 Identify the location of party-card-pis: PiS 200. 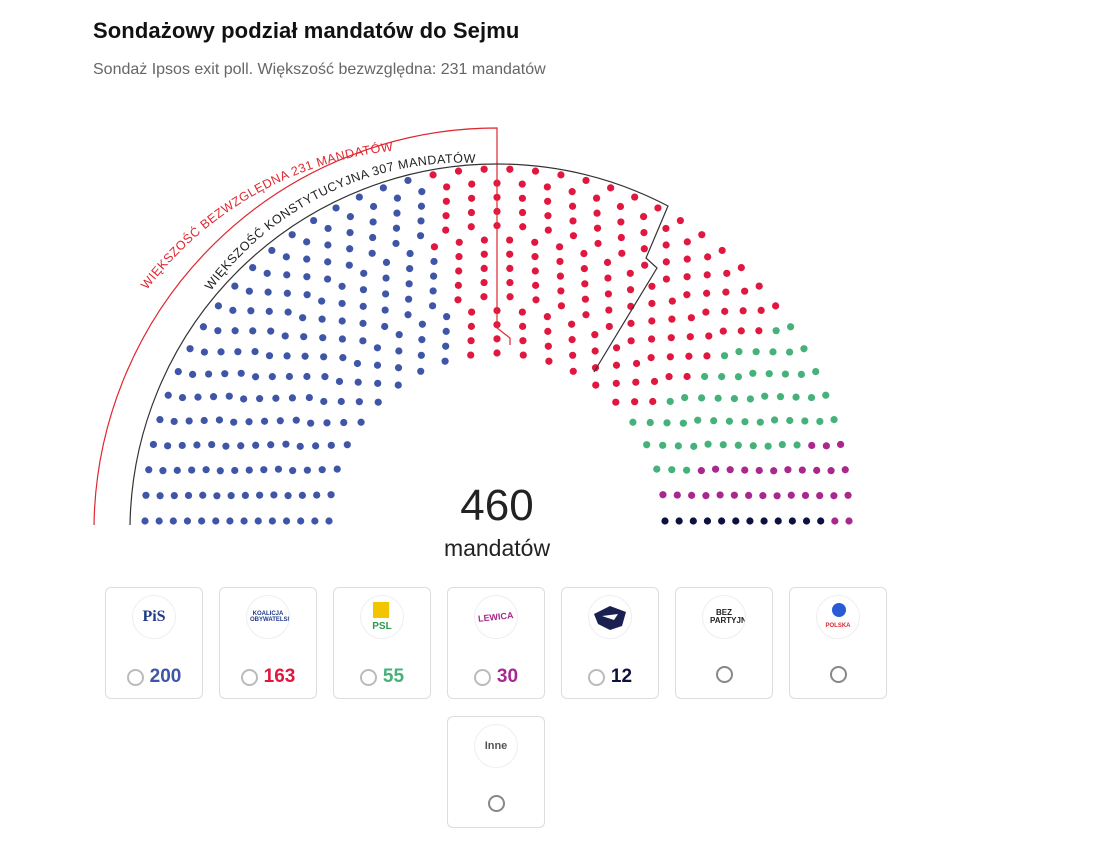
(154, 643).